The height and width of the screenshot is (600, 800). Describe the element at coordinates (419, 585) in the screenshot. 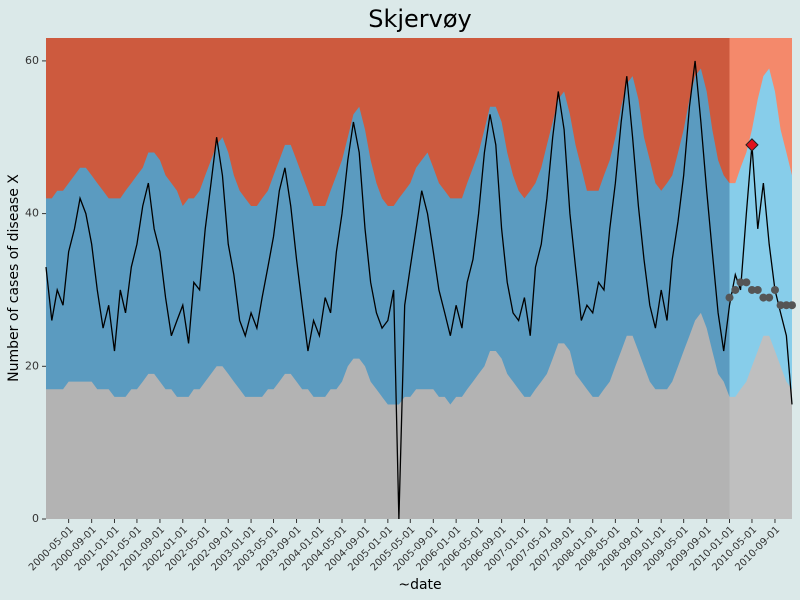

I see `x-axis-label: ~date` at that location.